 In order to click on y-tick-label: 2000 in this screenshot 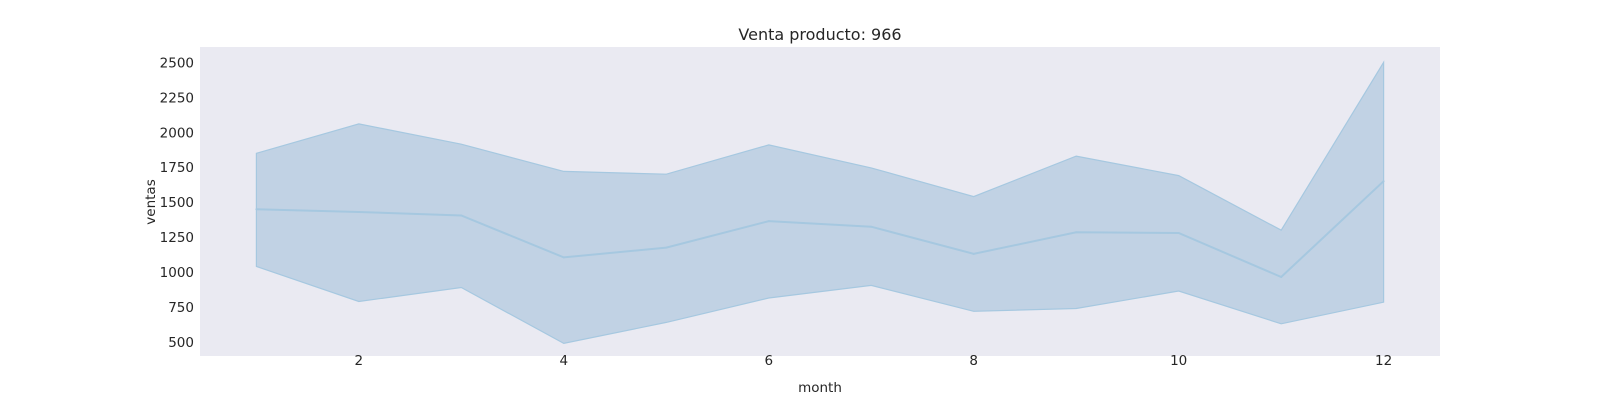, I will do `click(177, 133)`.